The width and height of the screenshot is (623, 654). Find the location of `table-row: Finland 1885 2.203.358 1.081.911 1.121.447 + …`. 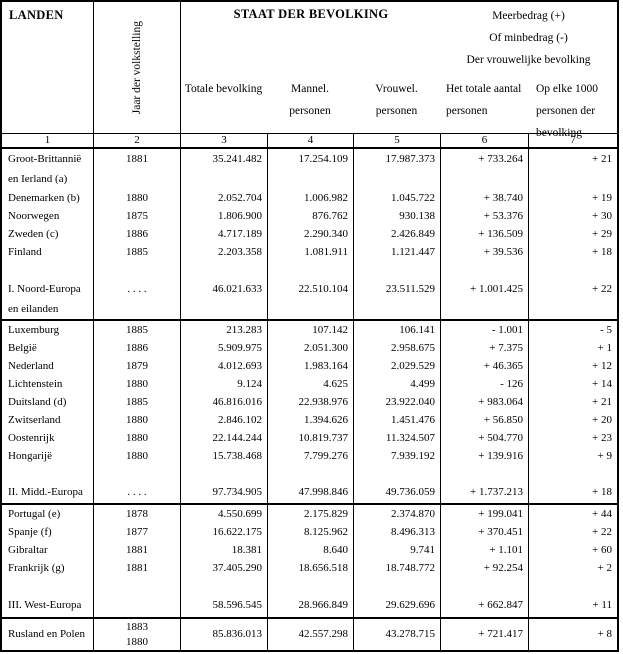

table-row: Finland 1885 2.203.358 1.081.911 1.121.447 + … is located at coordinates (309, 252).